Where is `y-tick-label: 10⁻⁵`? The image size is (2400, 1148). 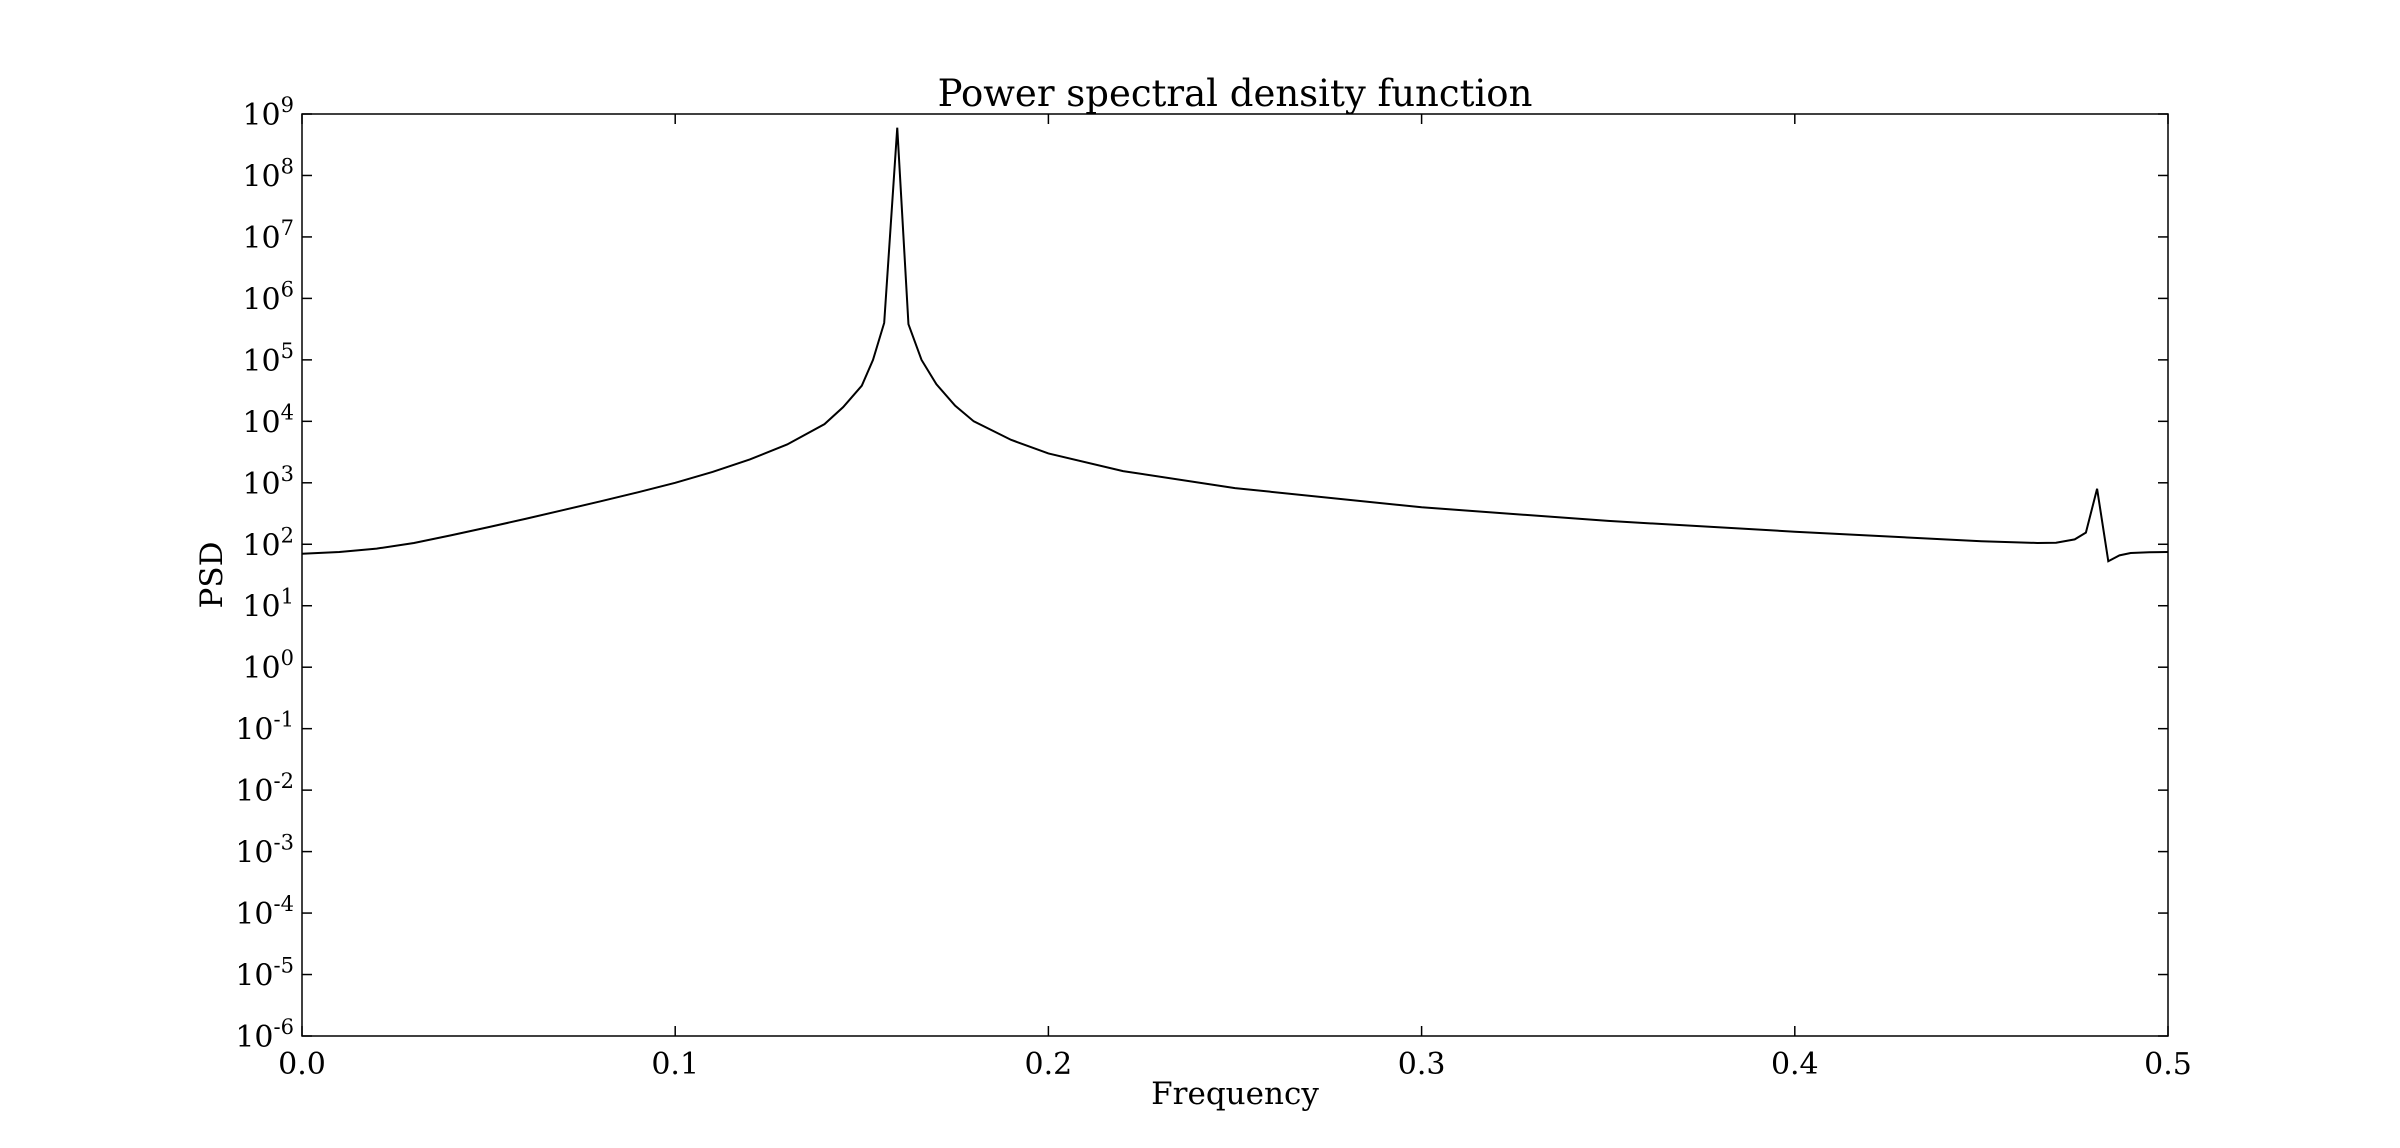 y-tick-label: 10⁻⁵ is located at coordinates (264, 974).